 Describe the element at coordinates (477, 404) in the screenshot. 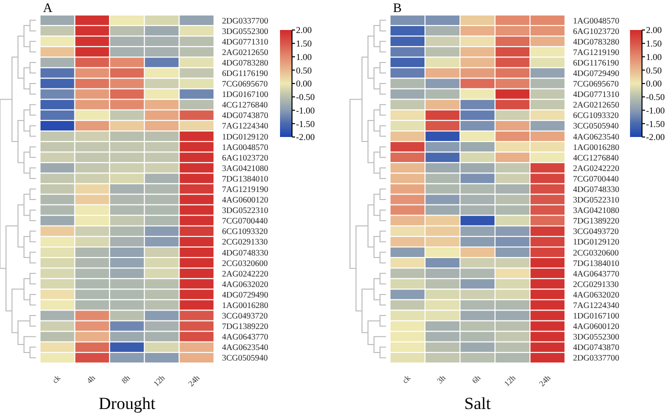

I see `x-axis-title: Salt` at that location.